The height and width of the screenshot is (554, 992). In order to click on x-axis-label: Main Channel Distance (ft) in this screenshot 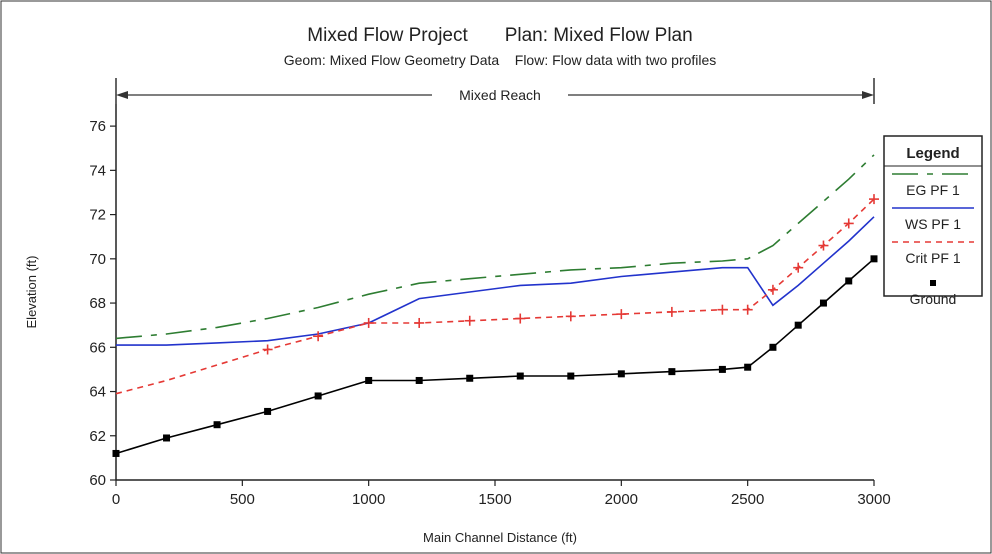, I will do `click(500, 537)`.